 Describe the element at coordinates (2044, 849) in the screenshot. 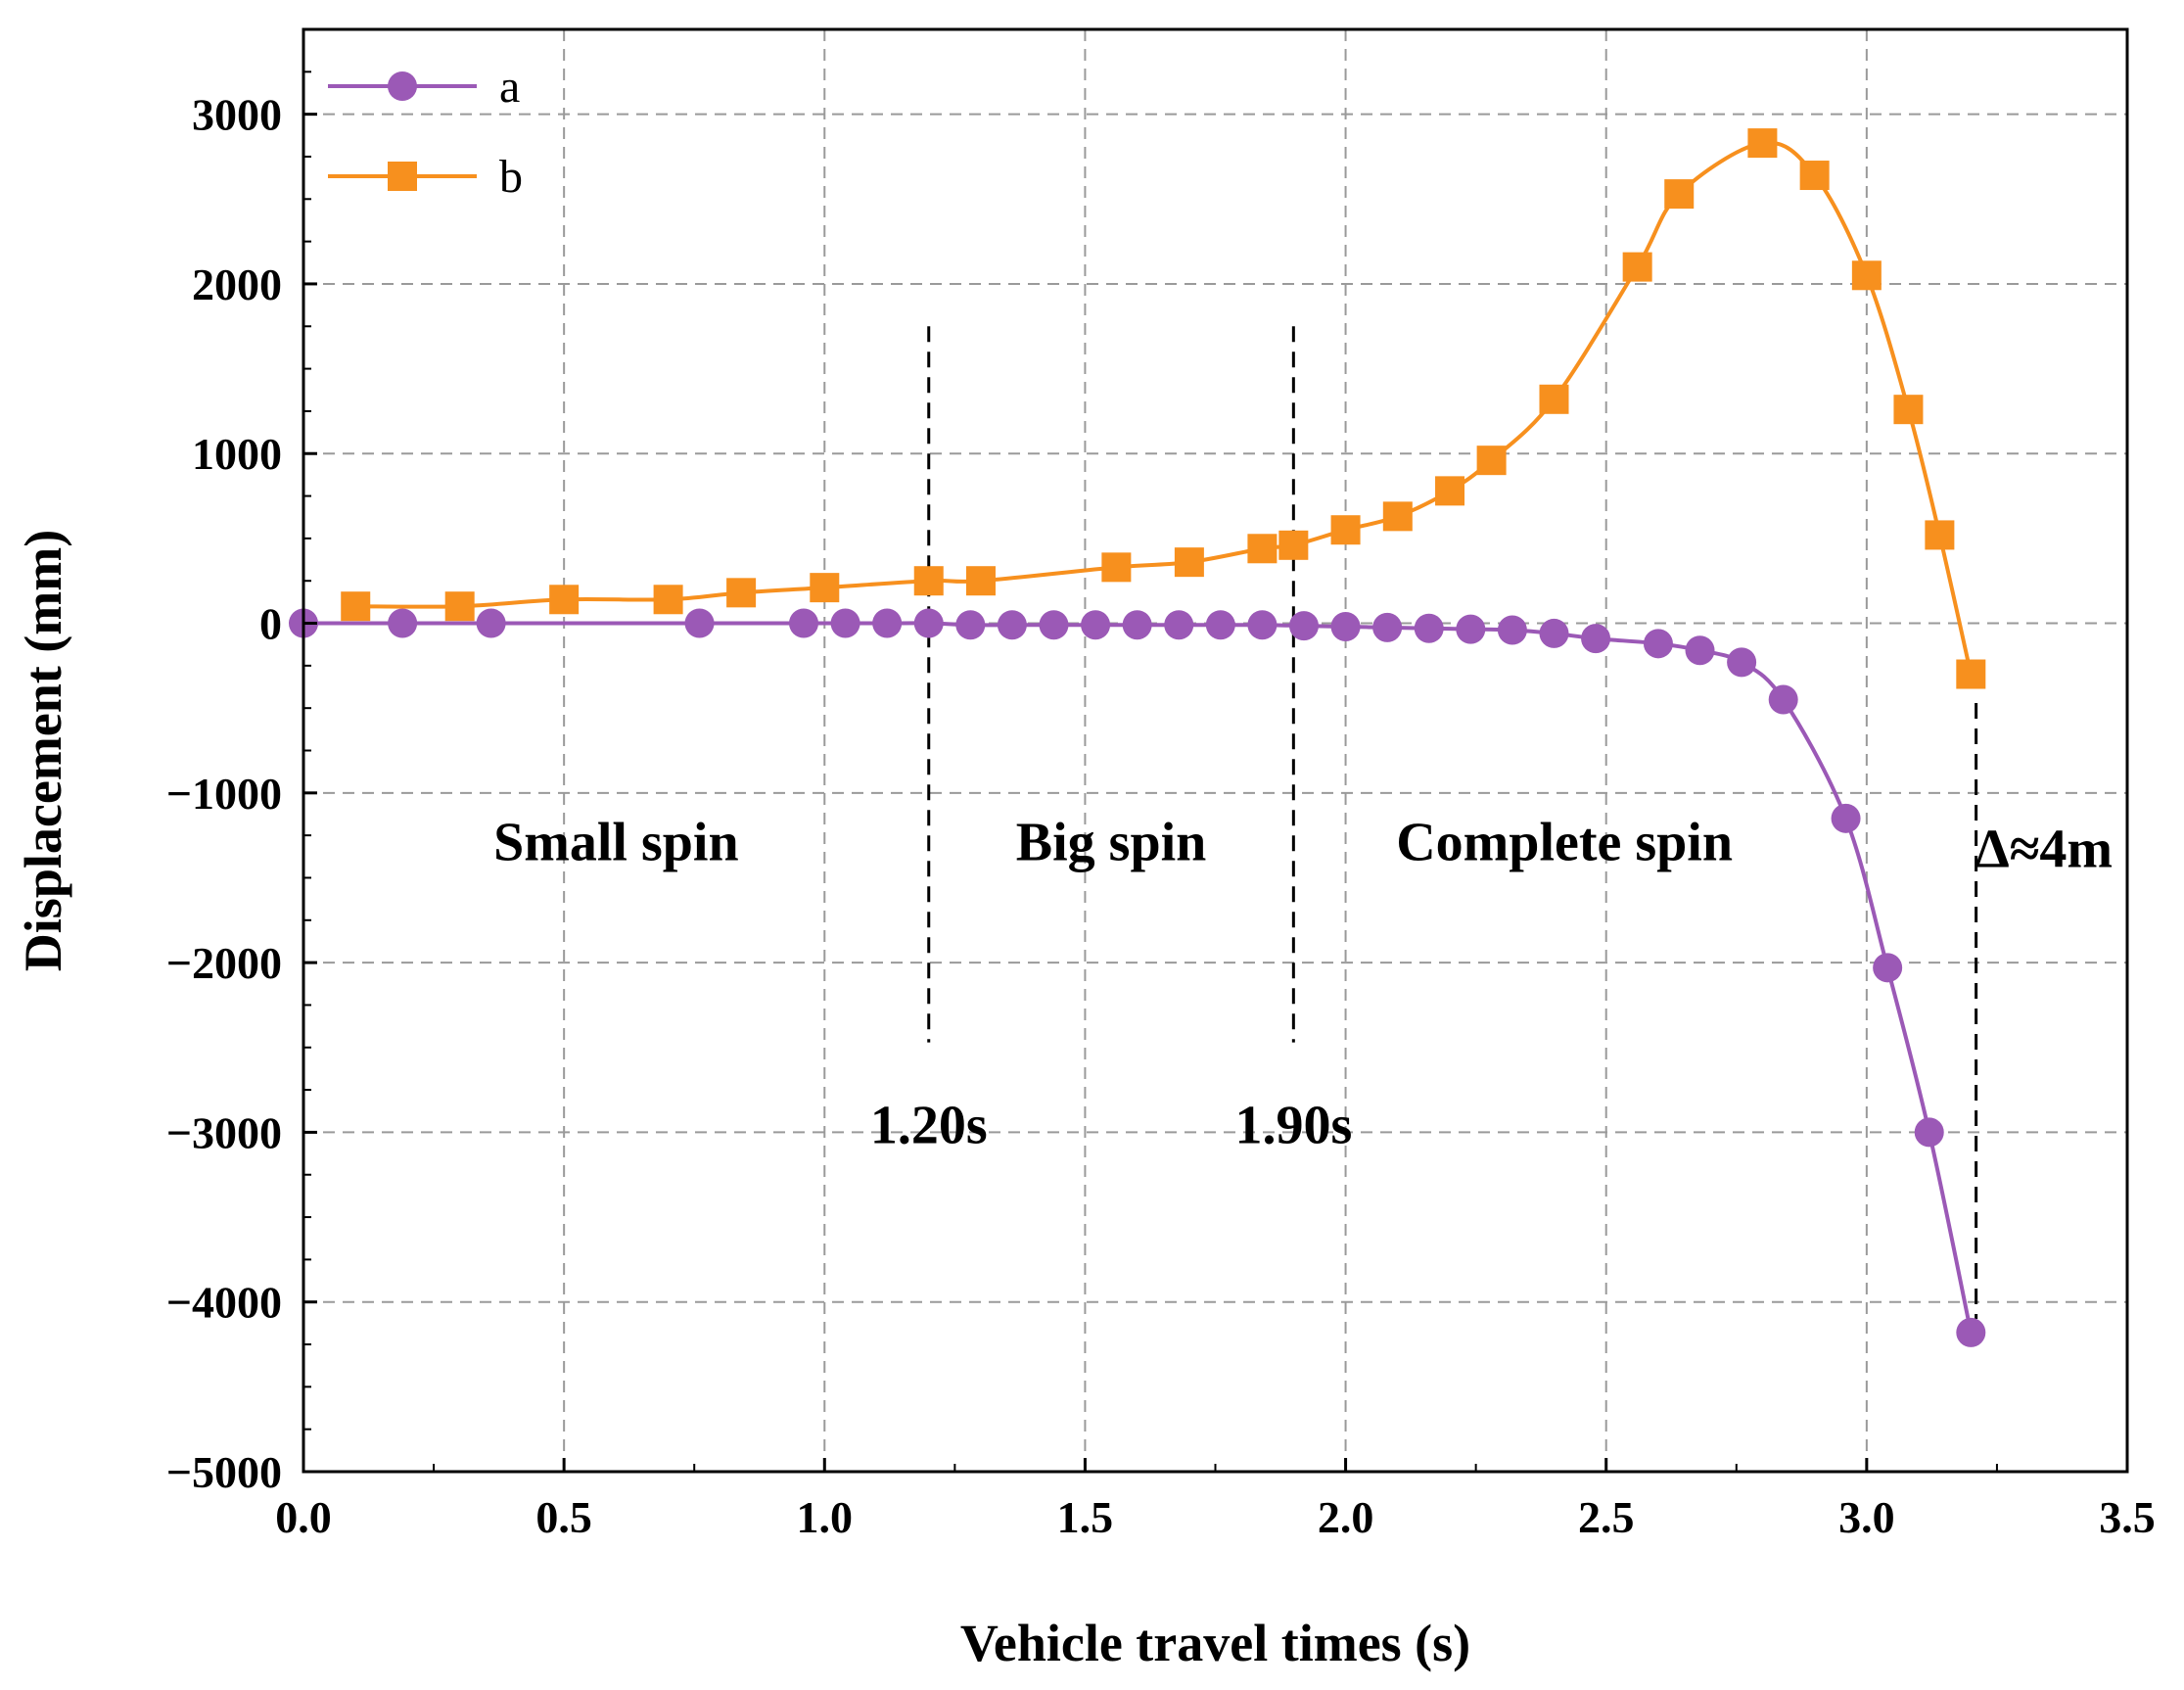

I see `annotation-label: Δ≈4m` at that location.